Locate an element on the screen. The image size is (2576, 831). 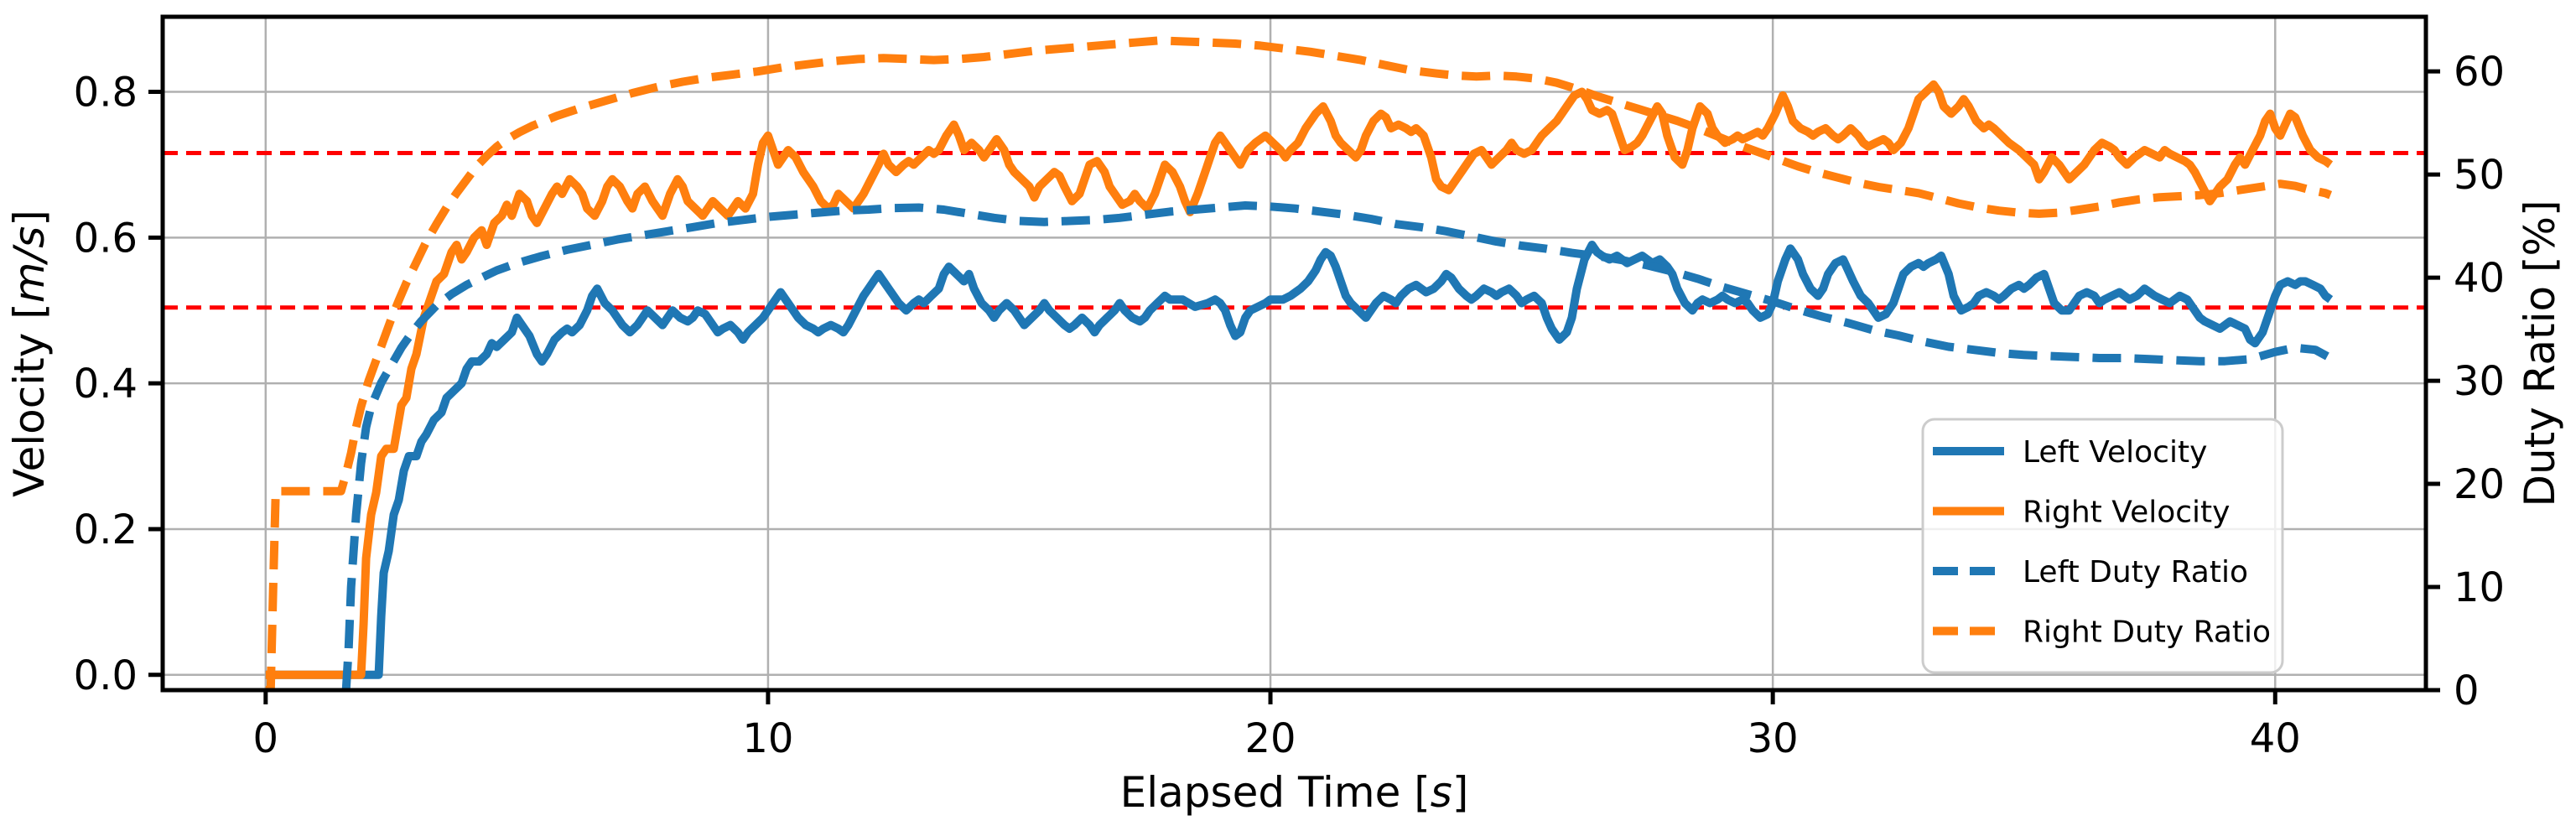
y-axis-label-left: Velocity [m/s] is located at coordinates (29, 353).